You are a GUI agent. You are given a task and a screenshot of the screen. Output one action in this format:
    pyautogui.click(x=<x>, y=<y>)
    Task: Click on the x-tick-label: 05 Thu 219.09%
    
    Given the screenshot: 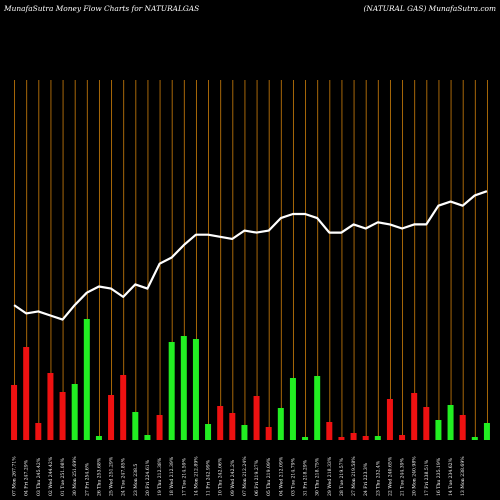 What is the action you would take?
    pyautogui.click(x=269, y=476)
    